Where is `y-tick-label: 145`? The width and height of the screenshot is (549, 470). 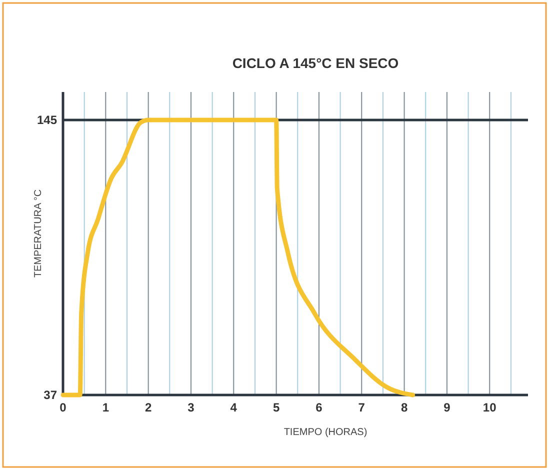
y-tick-label: 145 is located at coordinates (47, 119).